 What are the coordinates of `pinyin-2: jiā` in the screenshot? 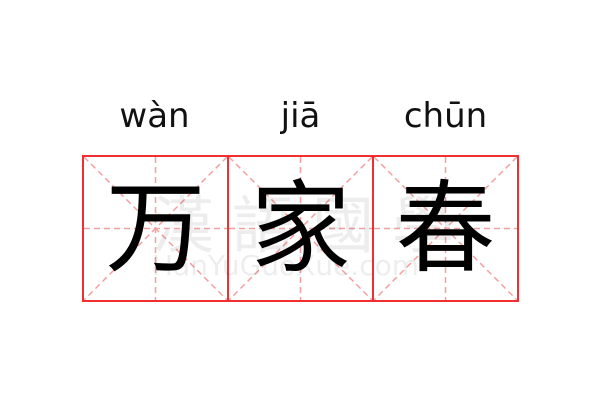 It's located at (300, 116).